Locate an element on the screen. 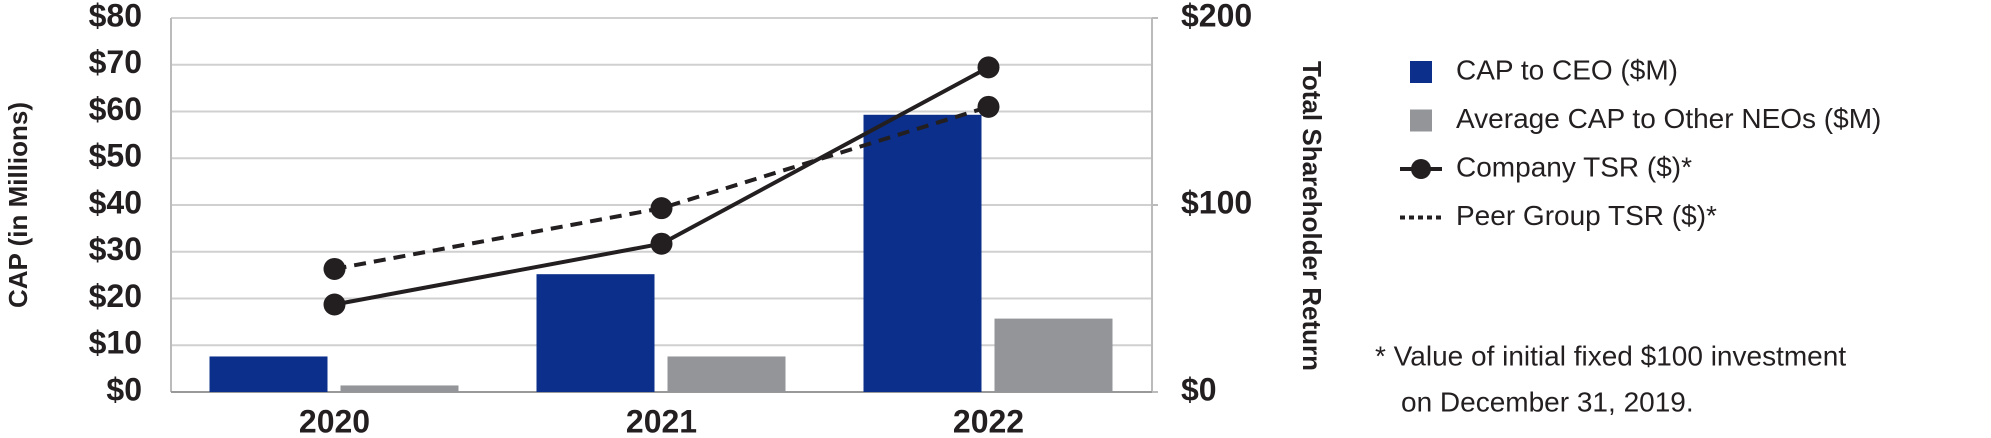  y2-tick-label: $200 is located at coordinates (1216, 16).